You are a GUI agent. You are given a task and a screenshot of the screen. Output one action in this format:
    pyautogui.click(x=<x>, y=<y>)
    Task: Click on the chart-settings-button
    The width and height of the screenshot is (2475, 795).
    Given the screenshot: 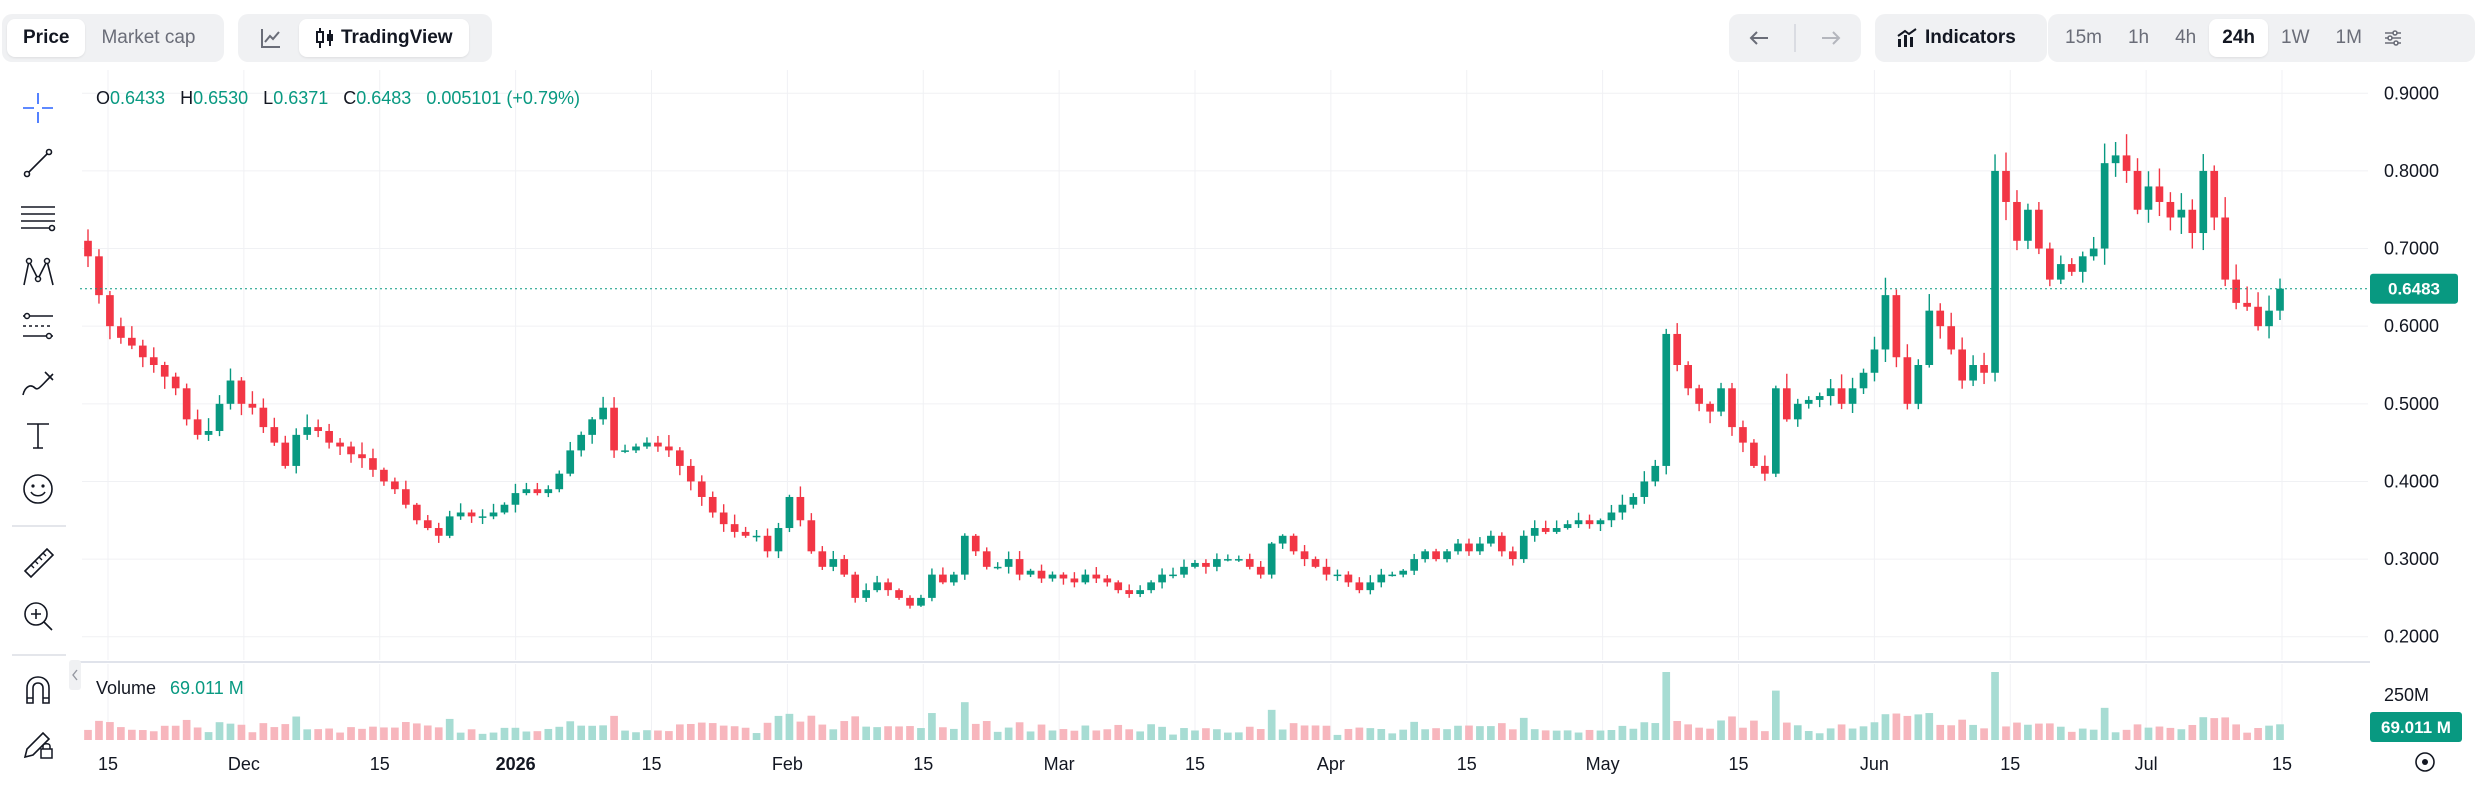 What is the action you would take?
    pyautogui.click(x=2393, y=38)
    